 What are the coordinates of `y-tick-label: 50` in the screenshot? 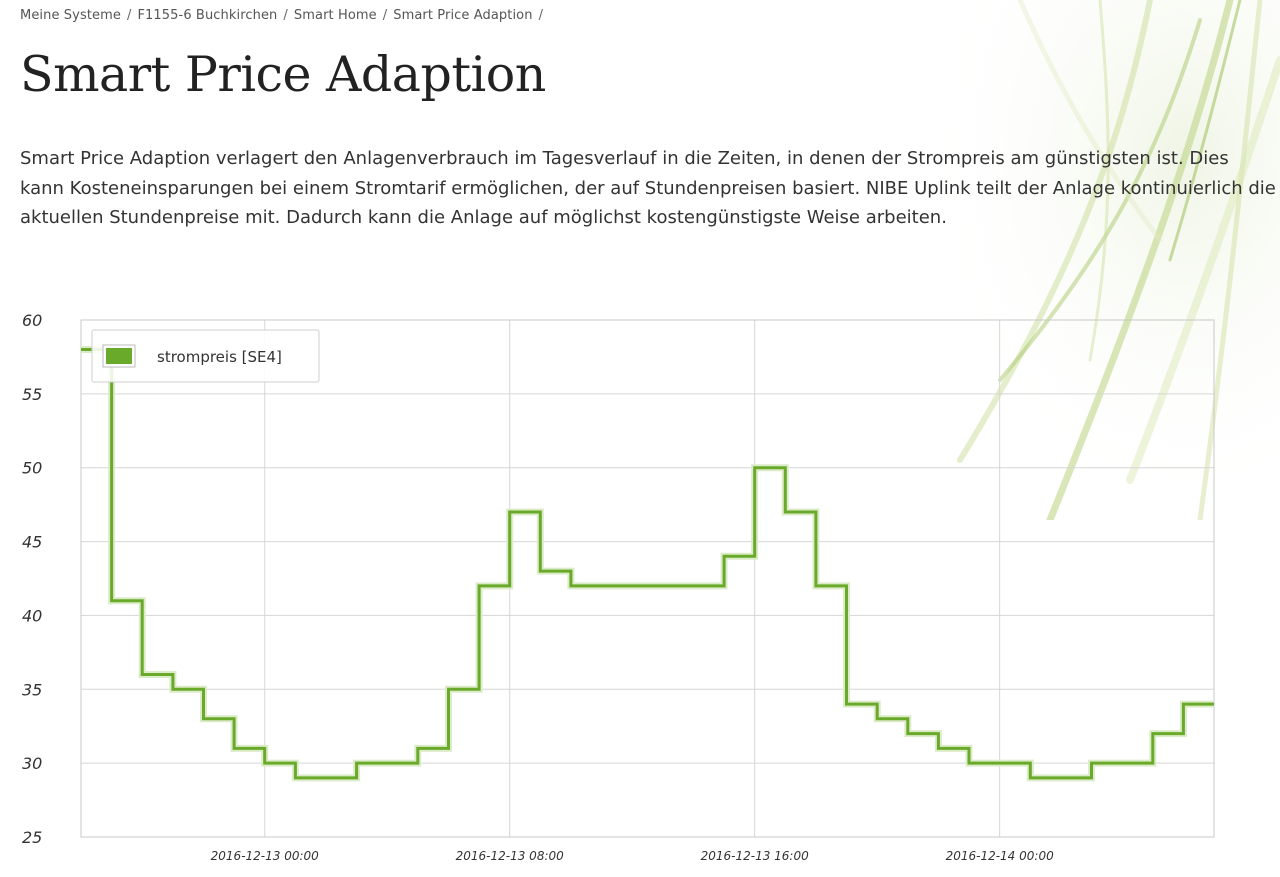 It's located at (32, 468).